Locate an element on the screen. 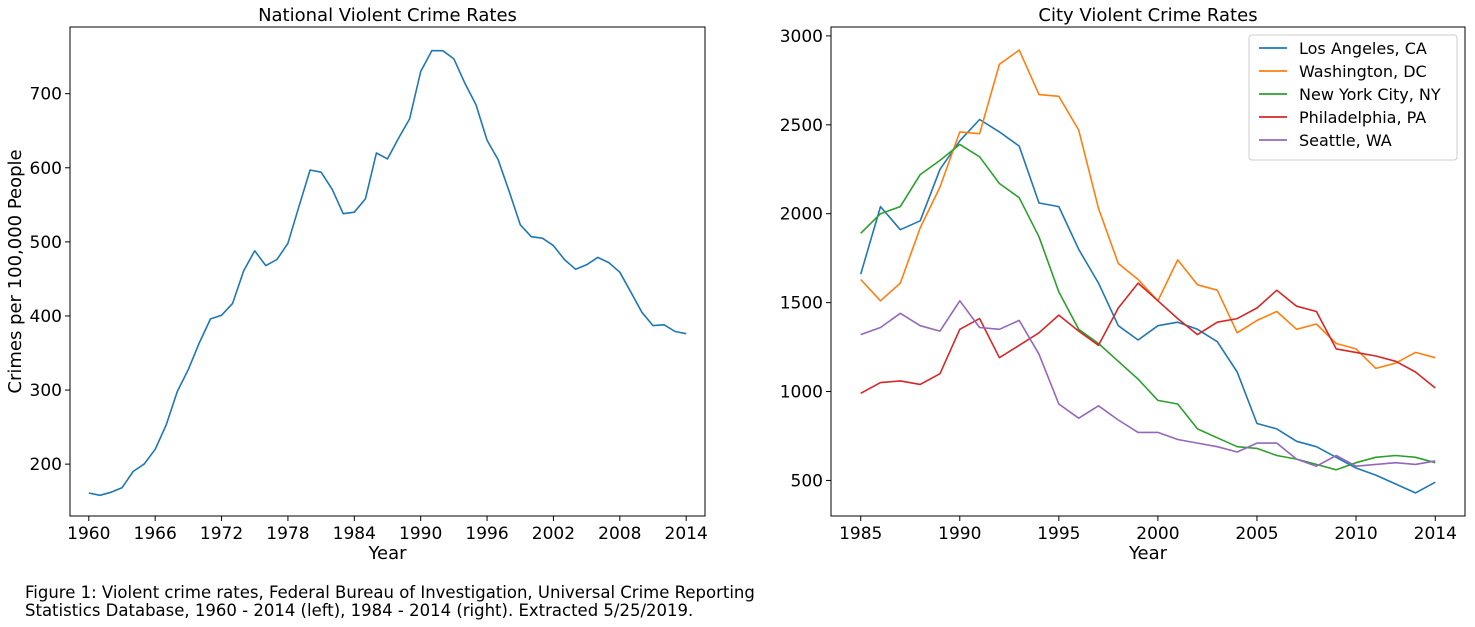 The height and width of the screenshot is (627, 1475). city-y-tick-label: 2000 is located at coordinates (801, 215).